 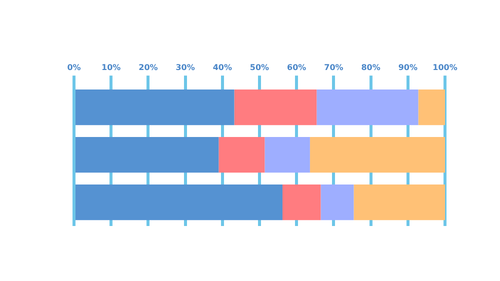 What do you see at coordinates (260, 67) in the screenshot?
I see `x-tick-label: 50%` at bounding box center [260, 67].